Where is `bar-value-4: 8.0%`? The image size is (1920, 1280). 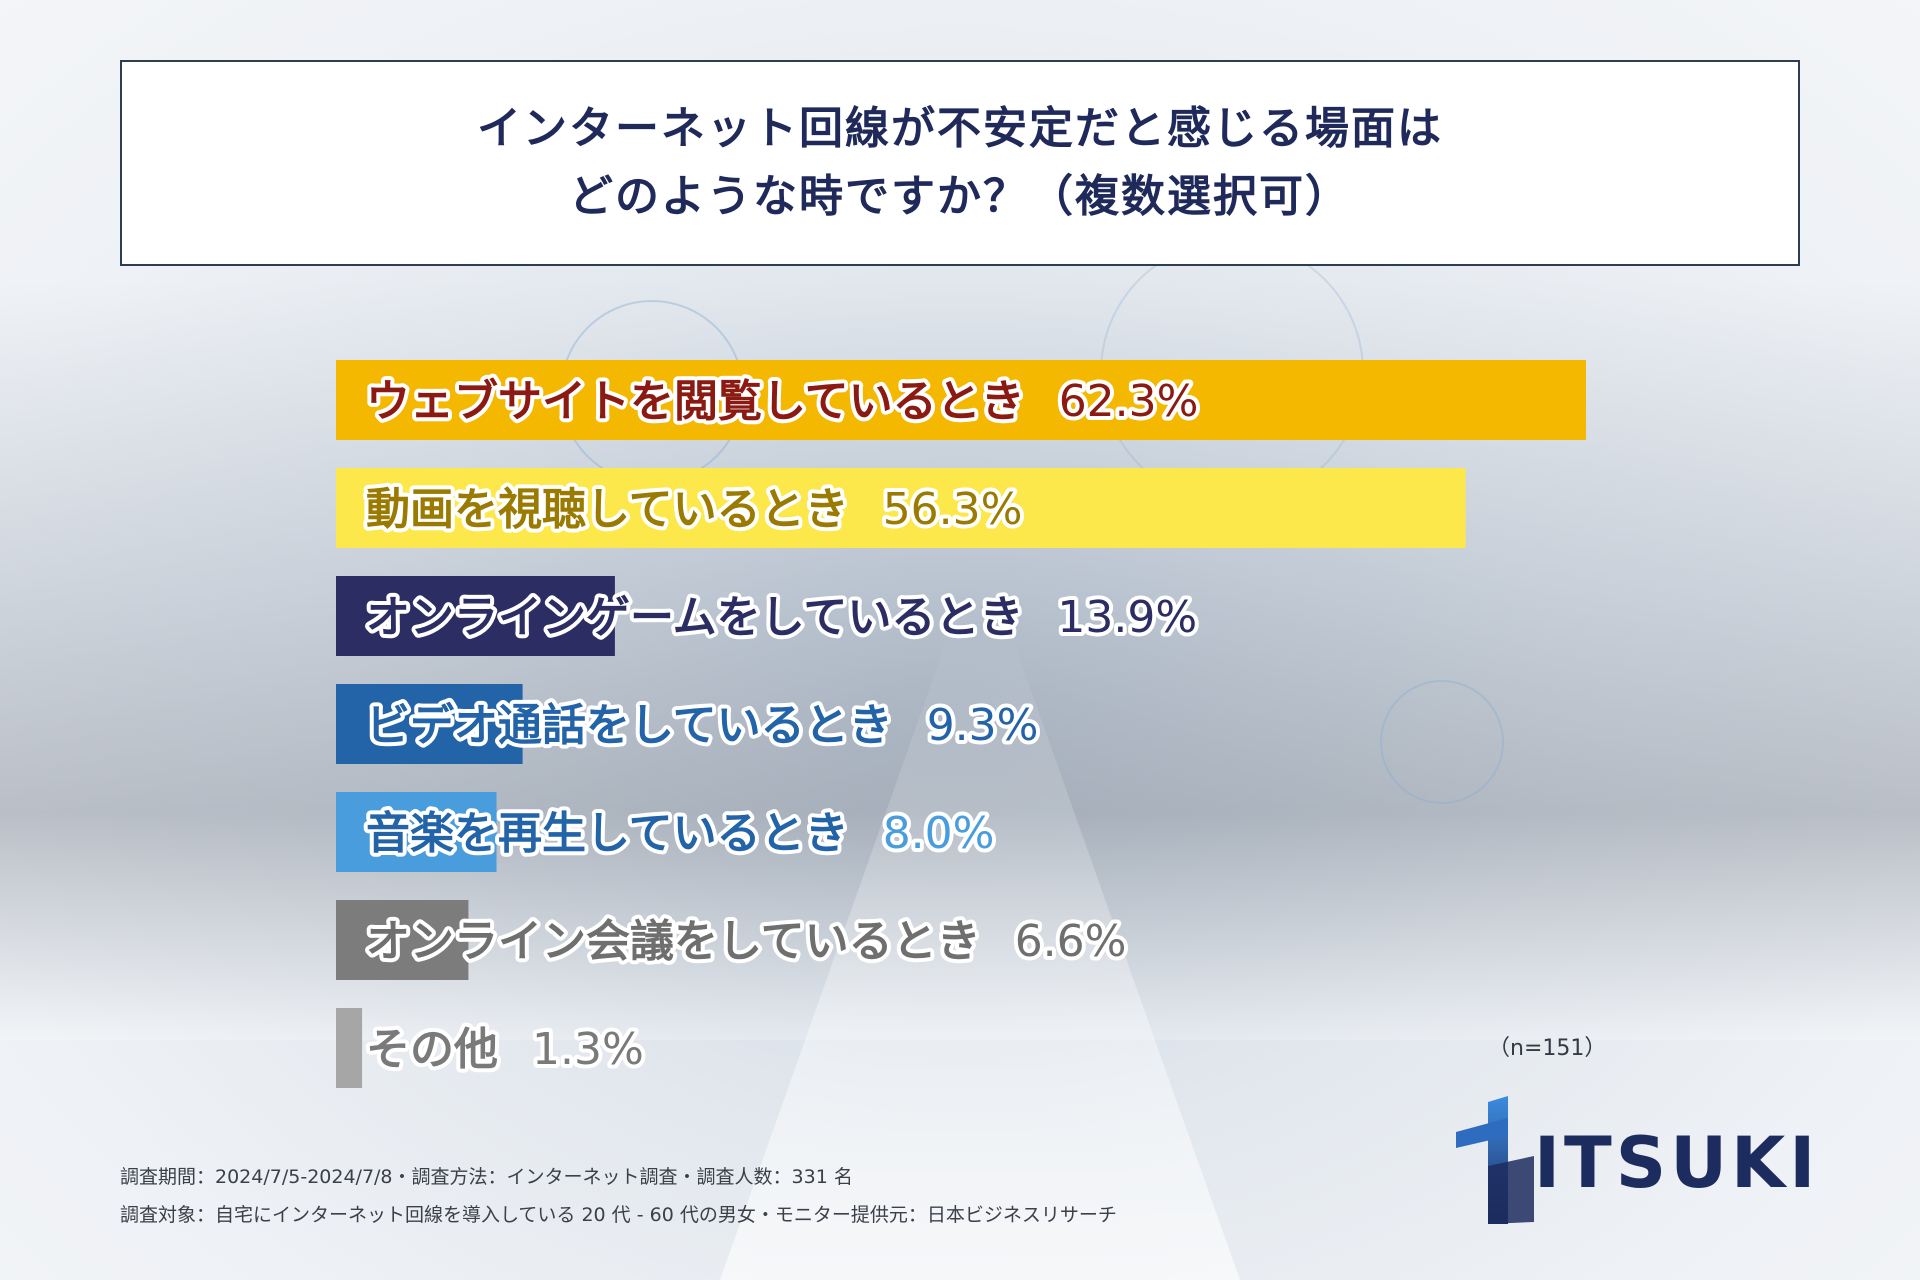
bar-value-4: 8.0% is located at coordinates (939, 833).